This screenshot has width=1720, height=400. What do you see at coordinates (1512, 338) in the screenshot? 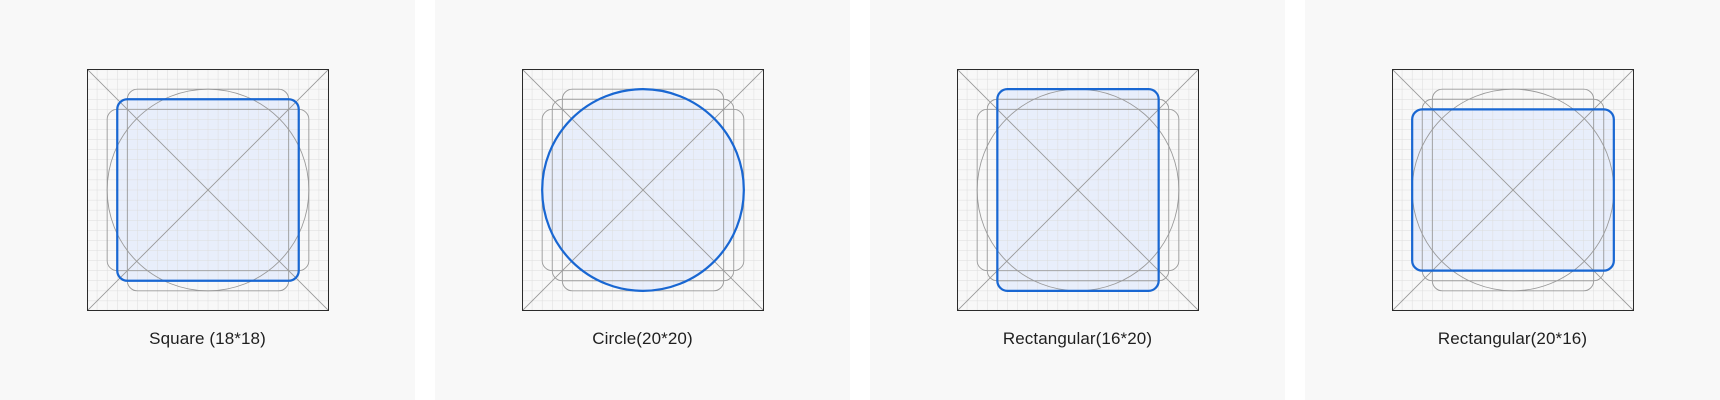
I see `keyline-caption: Rectangular(20*16)` at bounding box center [1512, 338].